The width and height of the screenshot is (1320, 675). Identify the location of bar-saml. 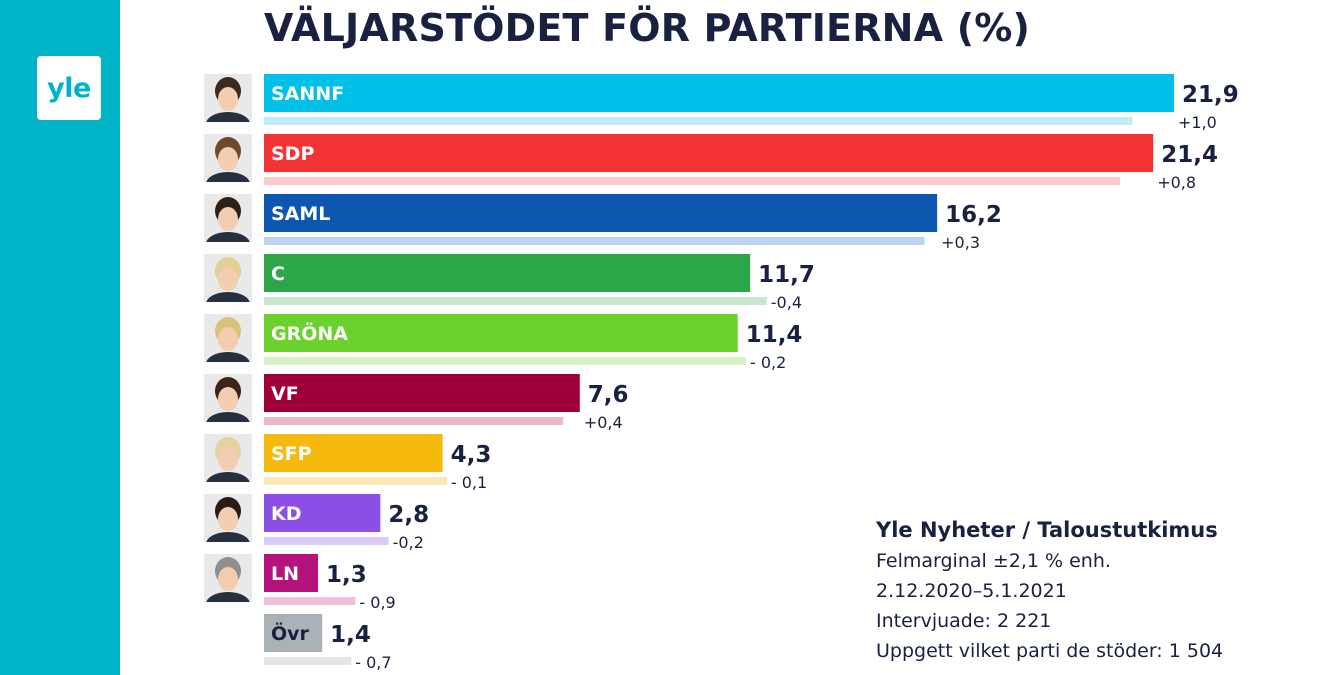
(601, 213).